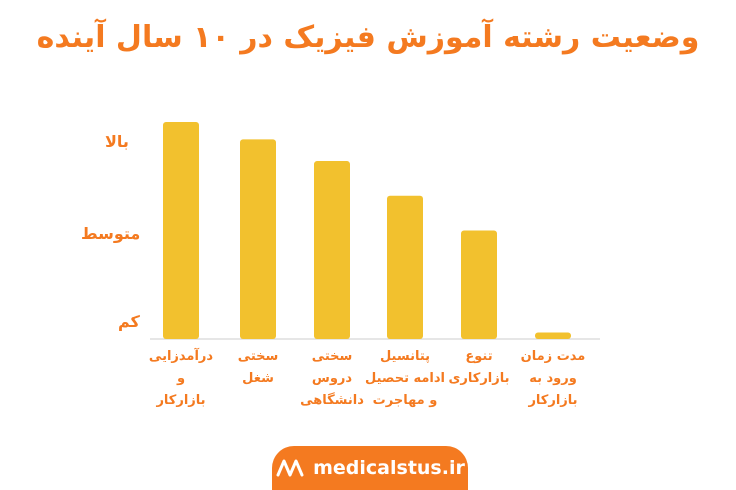  What do you see at coordinates (479, 367) in the screenshot?
I see `category-label-job-variety: تنوع بازارکاری` at bounding box center [479, 367].